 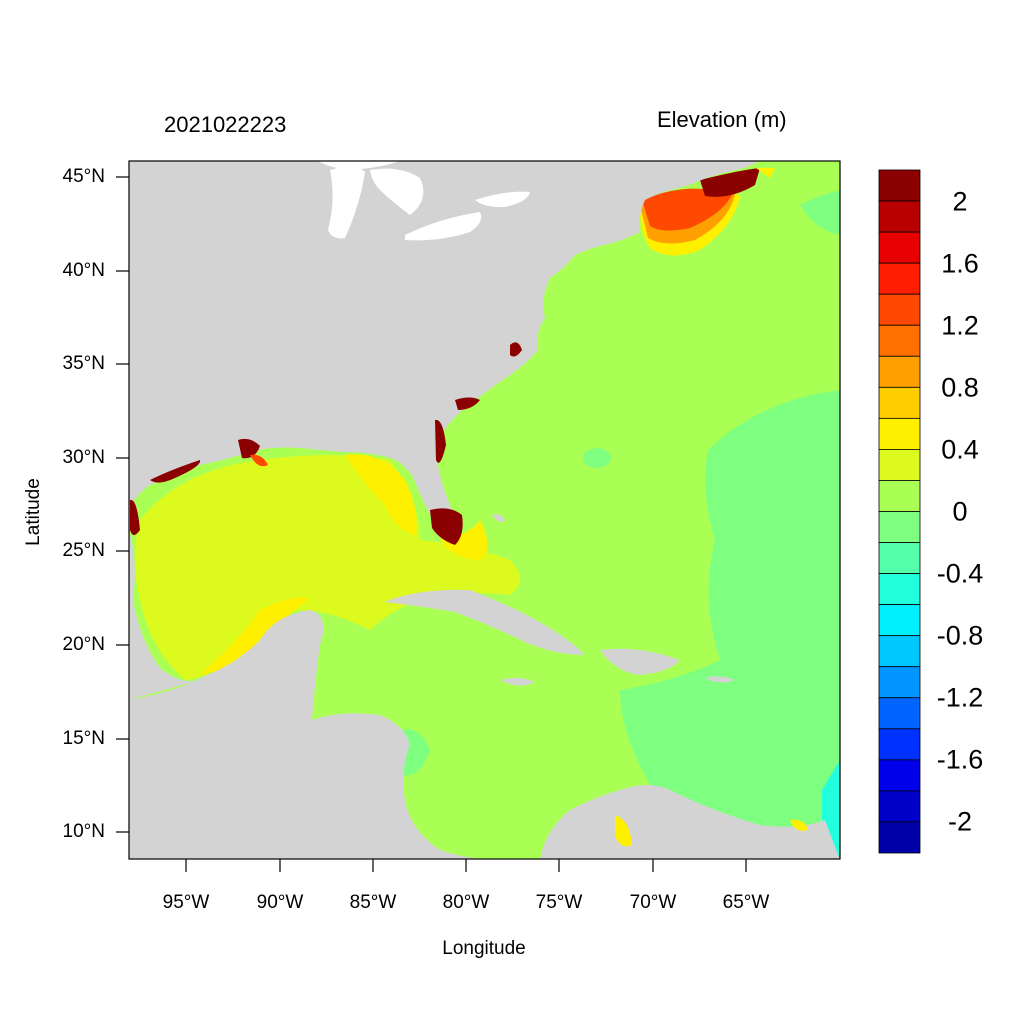 I want to click on colorbar-label: 2, so click(x=960, y=201).